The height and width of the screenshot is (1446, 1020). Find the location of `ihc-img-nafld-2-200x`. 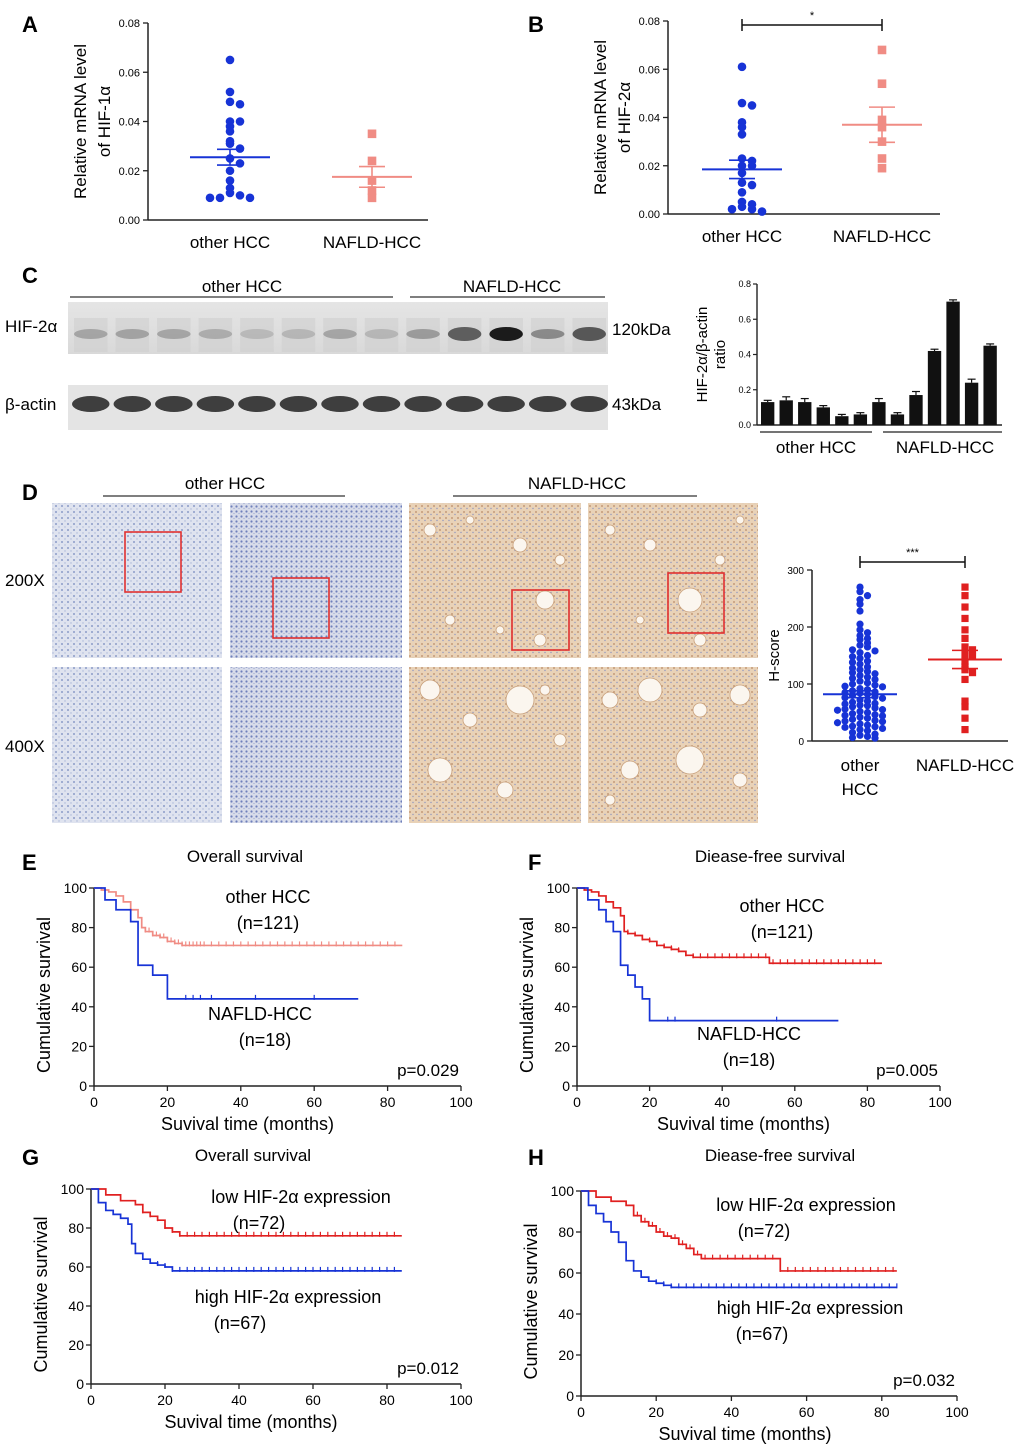

ihc-img-nafld-2-200x is located at coordinates (673, 580).